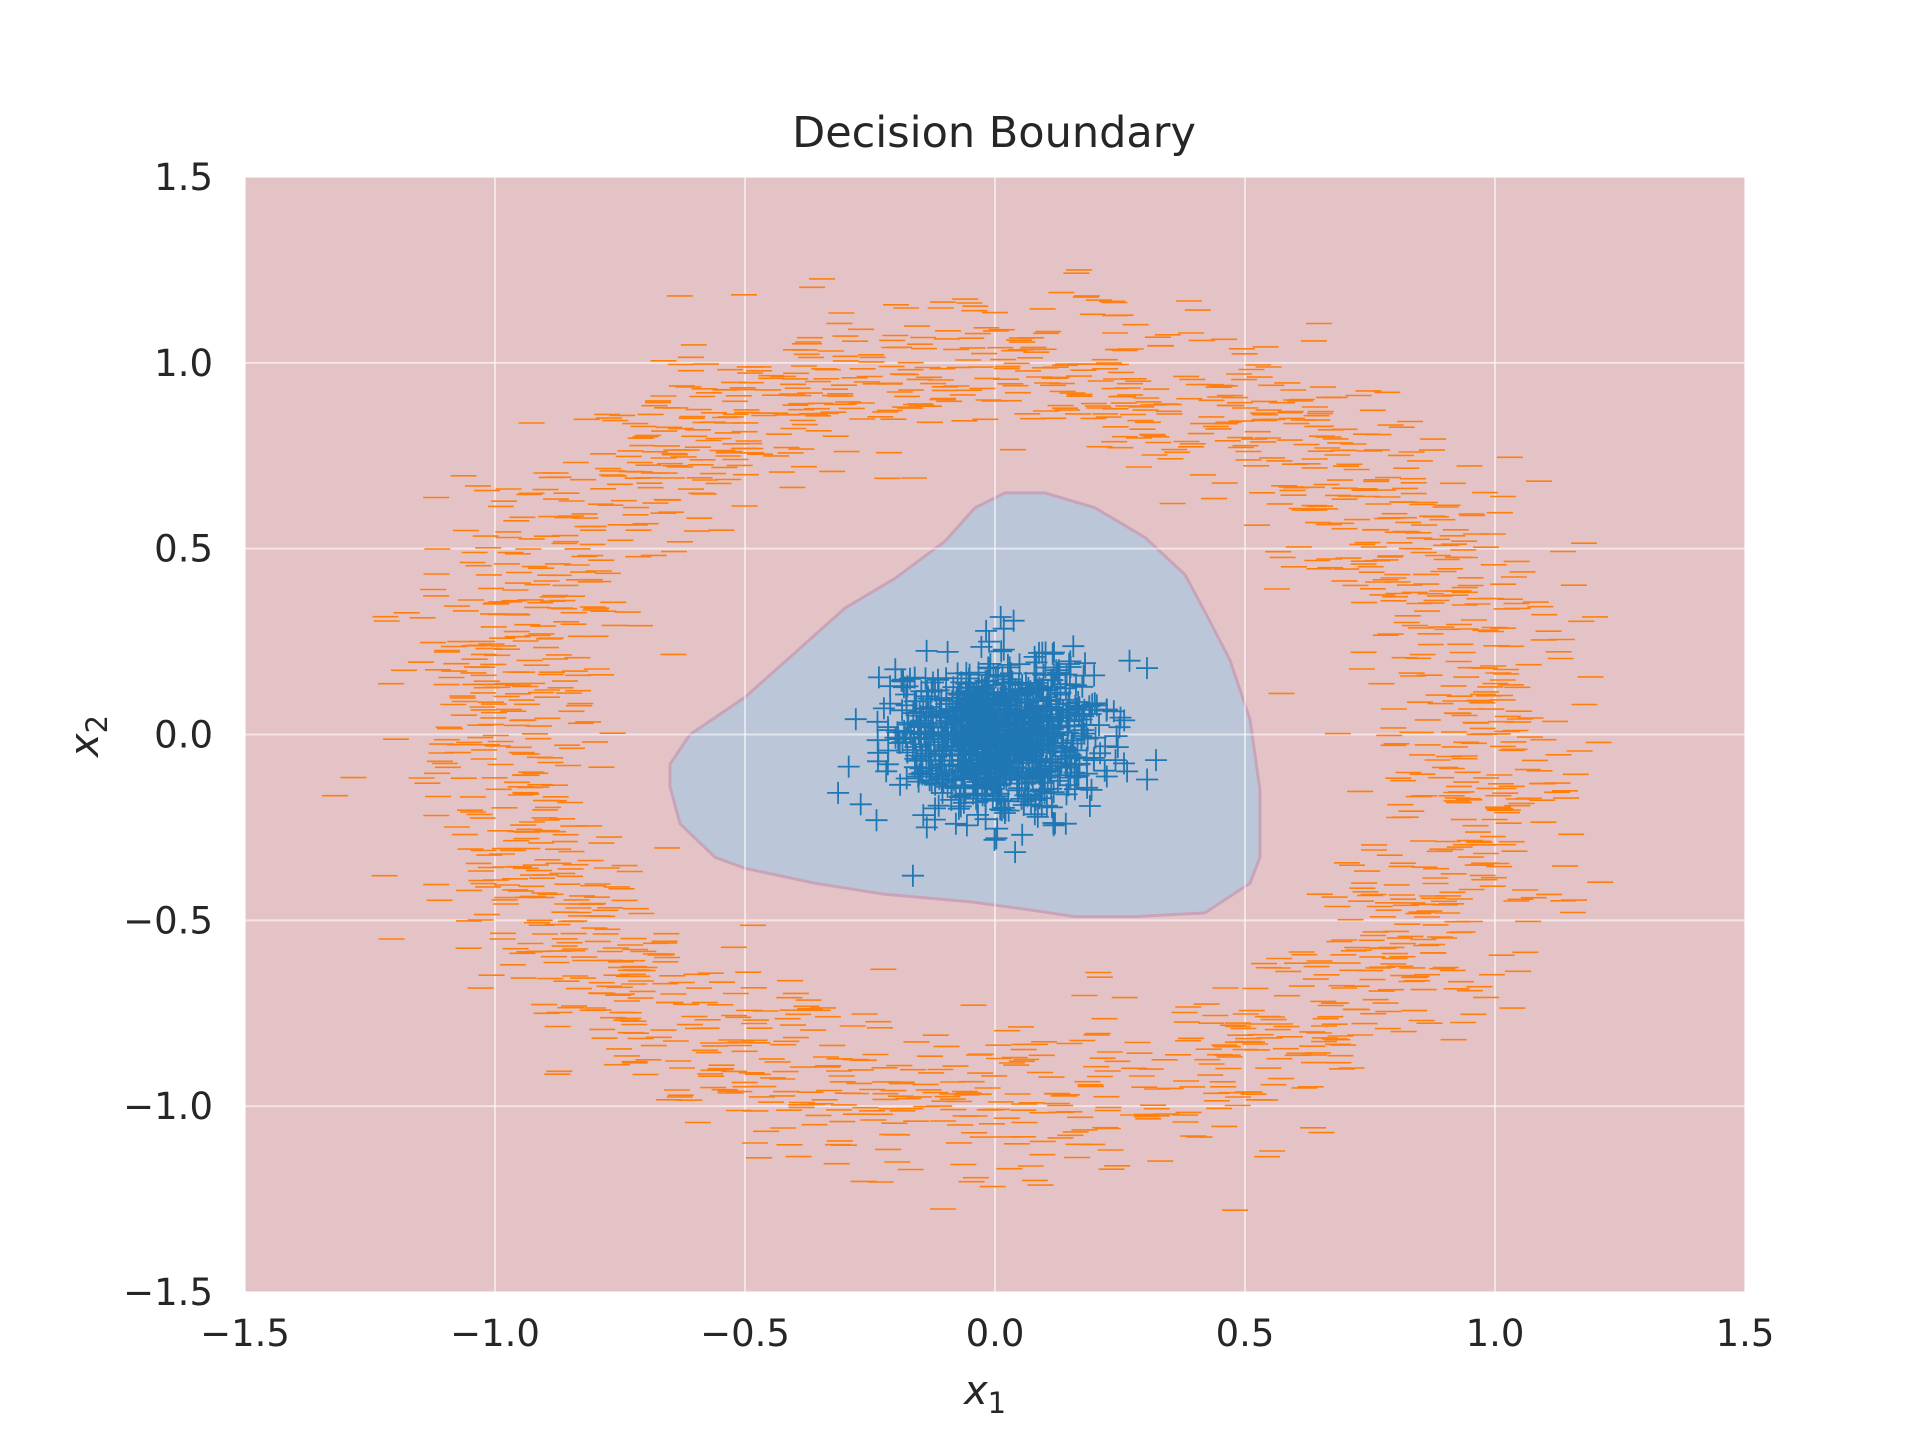  I want to click on y-tick-label: 0.5, so click(183, 549).